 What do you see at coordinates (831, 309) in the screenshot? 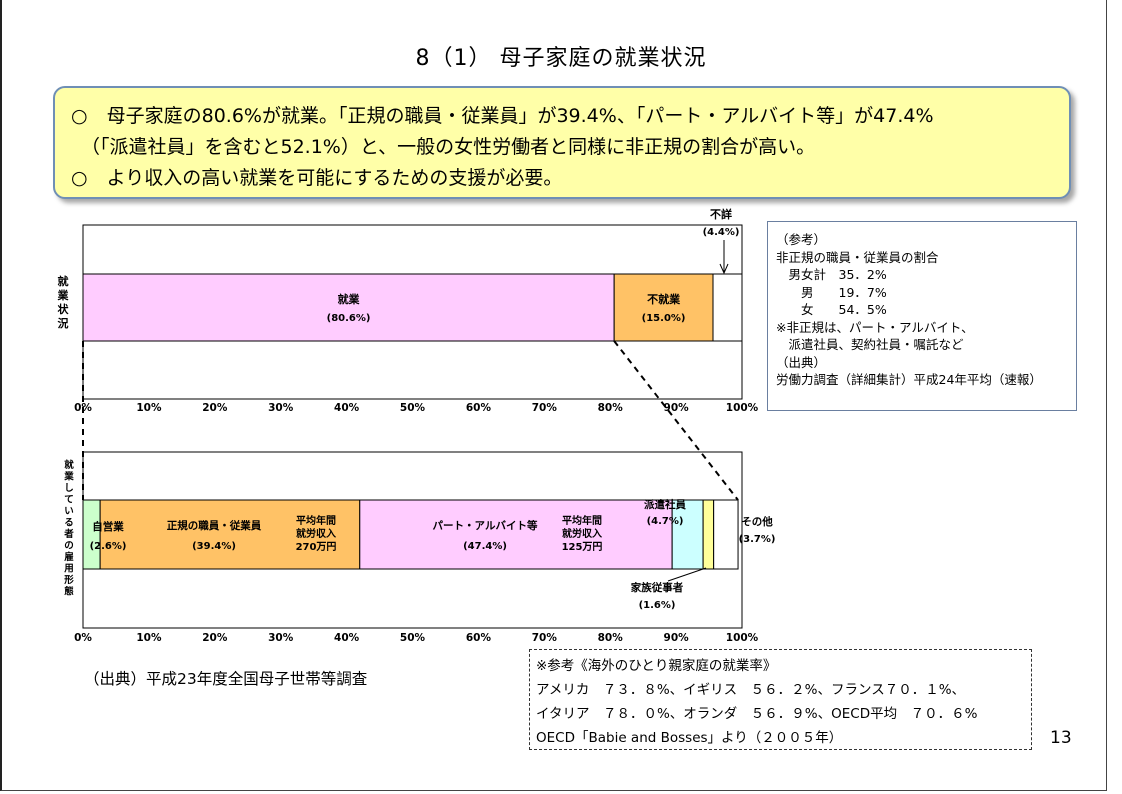
I see `reference-line: 女 54．5%` at bounding box center [831, 309].